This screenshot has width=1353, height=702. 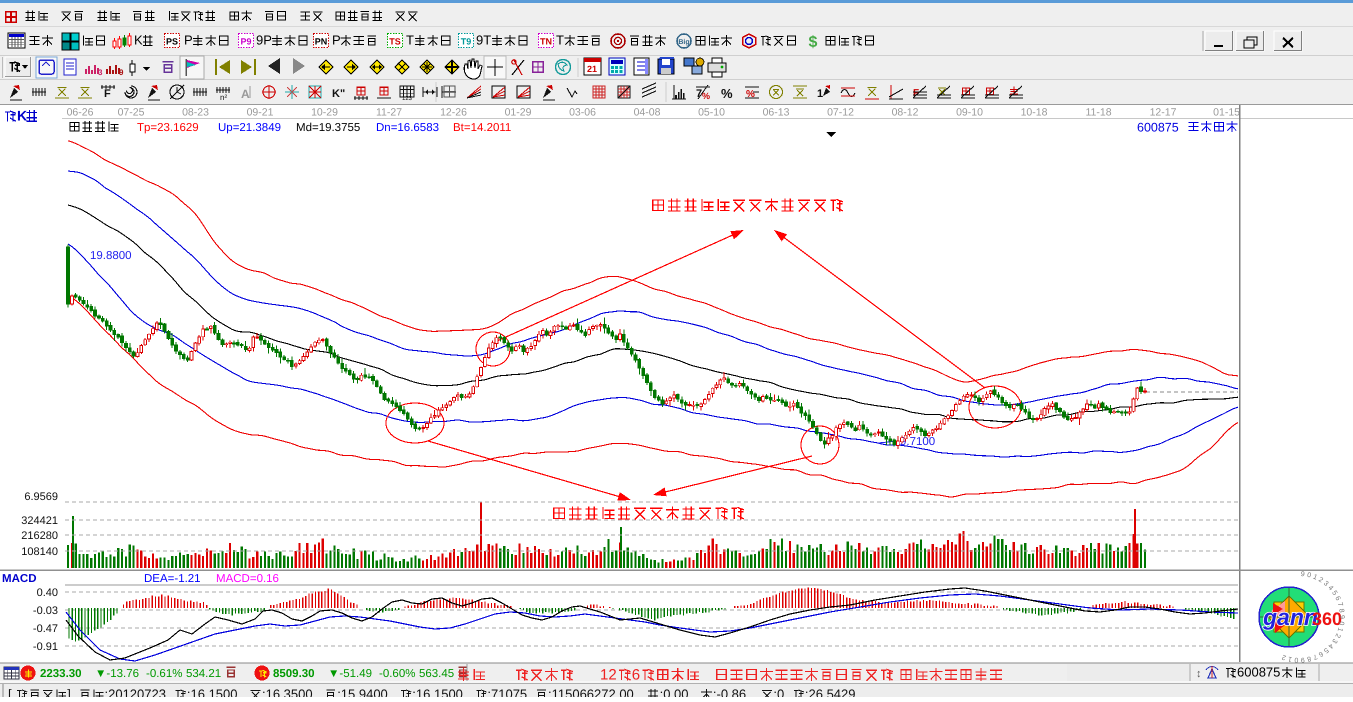 What do you see at coordinates (482, 128) in the screenshot?
I see `svg-text: Bt=14.2011` at bounding box center [482, 128].